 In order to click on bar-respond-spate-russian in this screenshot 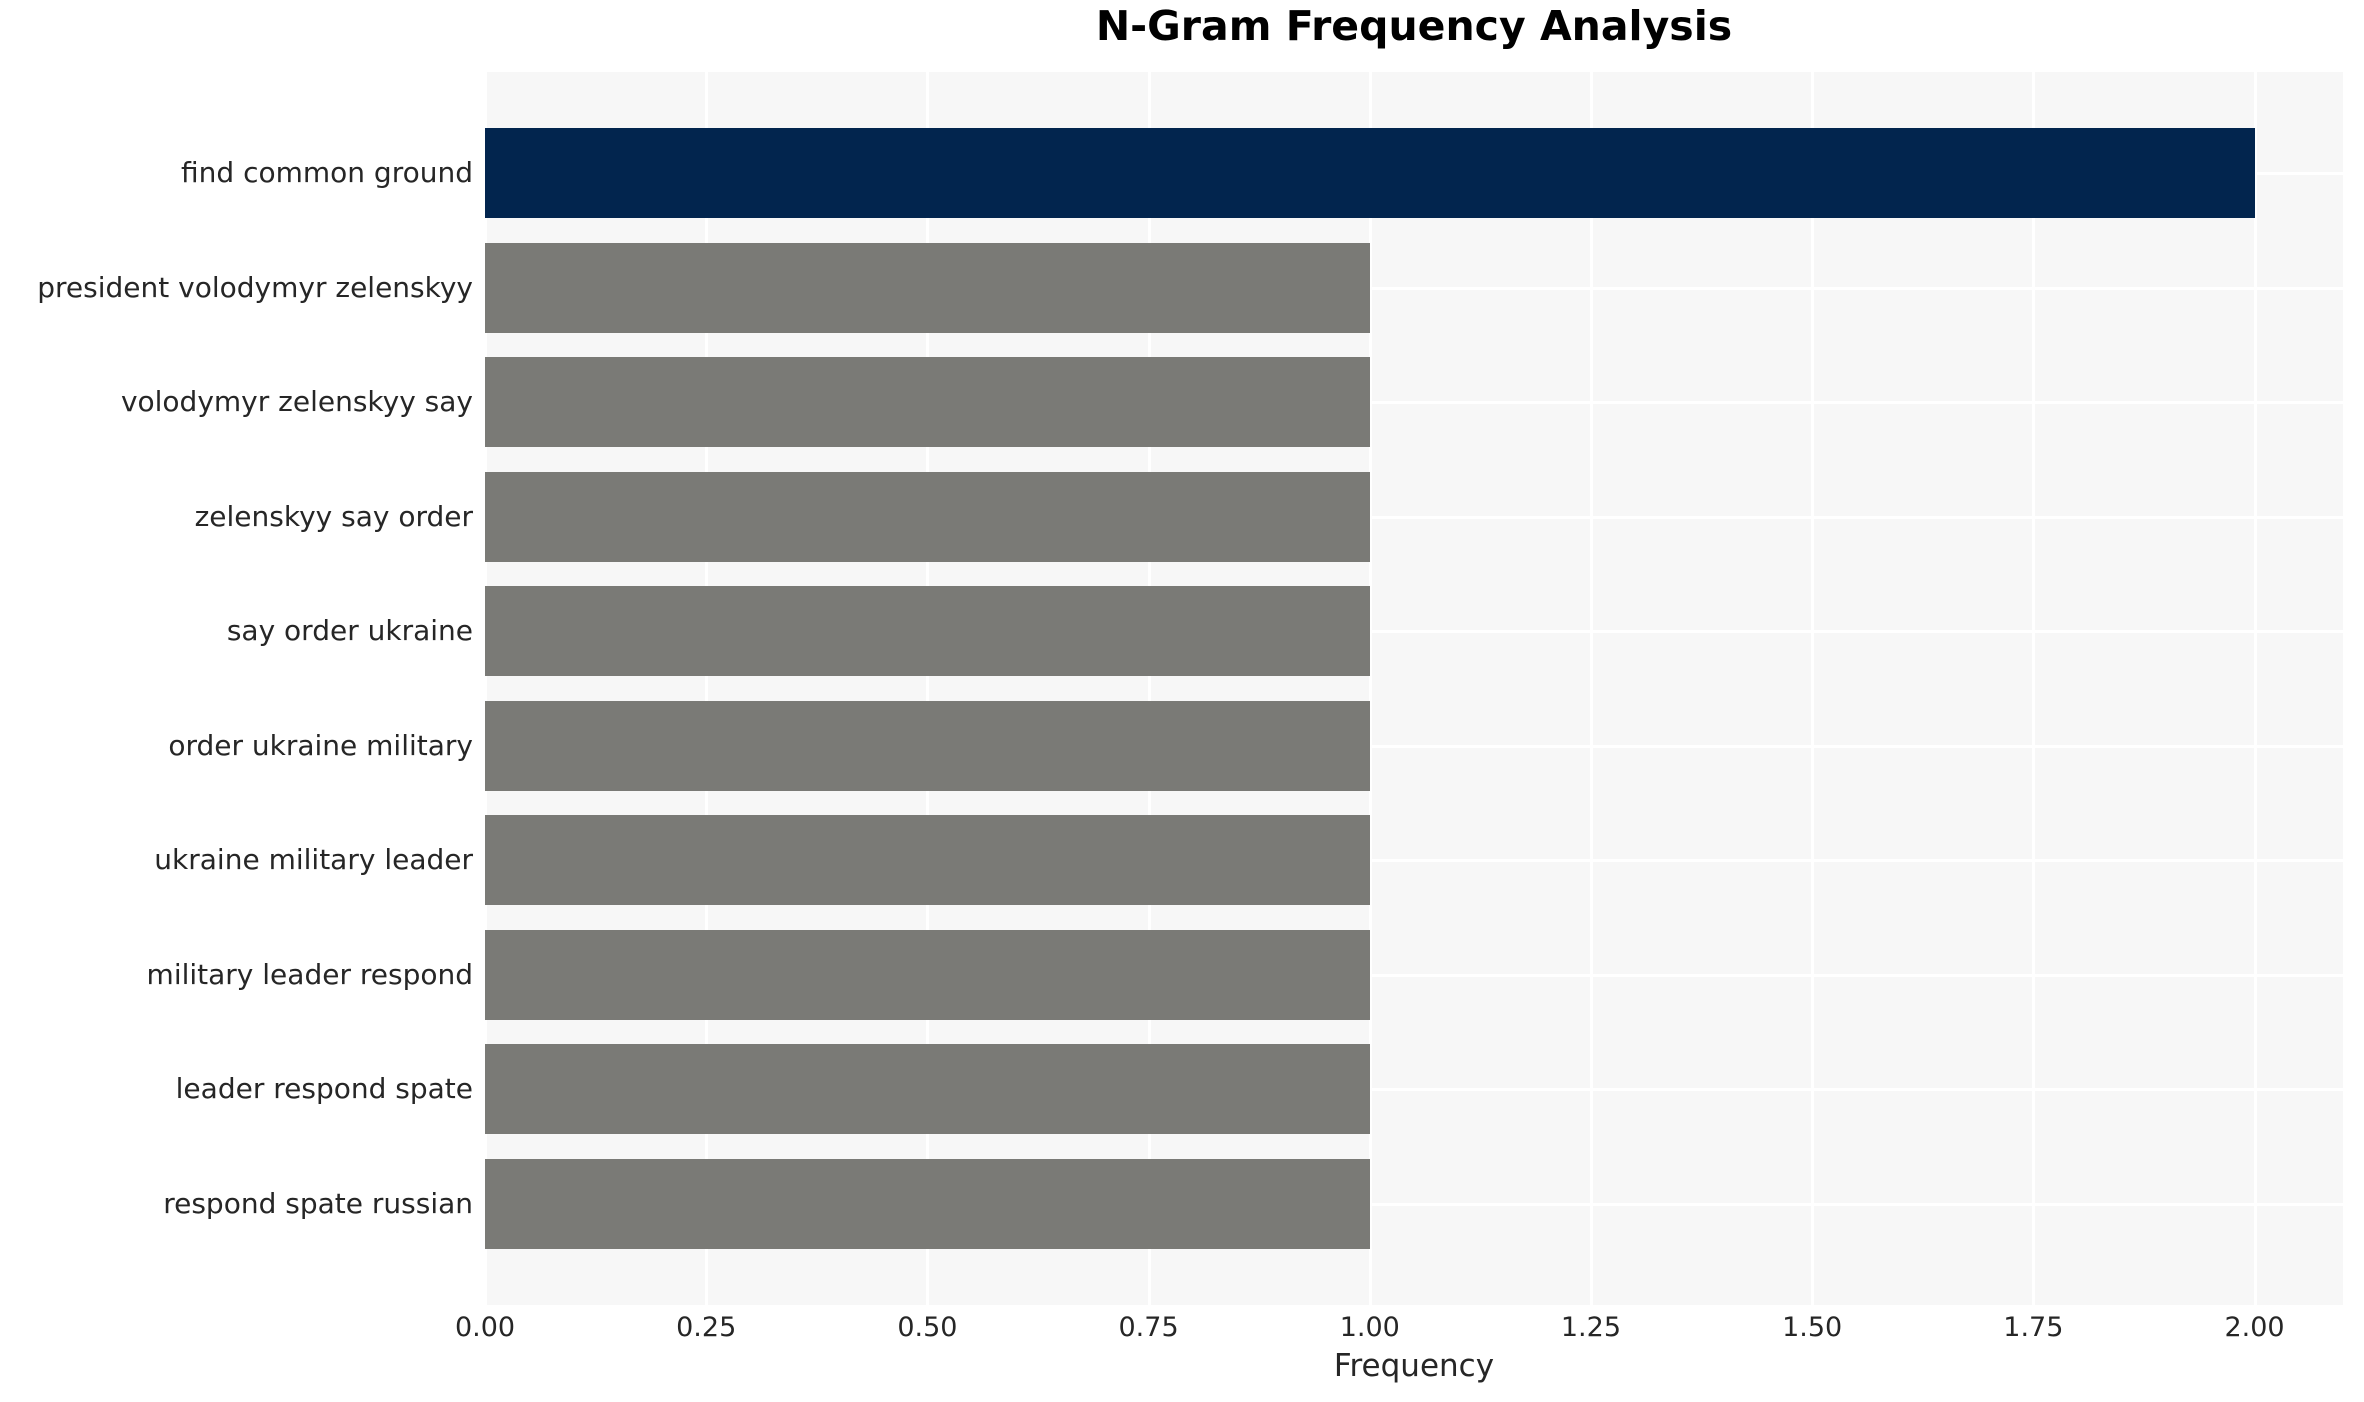, I will do `click(927, 1204)`.